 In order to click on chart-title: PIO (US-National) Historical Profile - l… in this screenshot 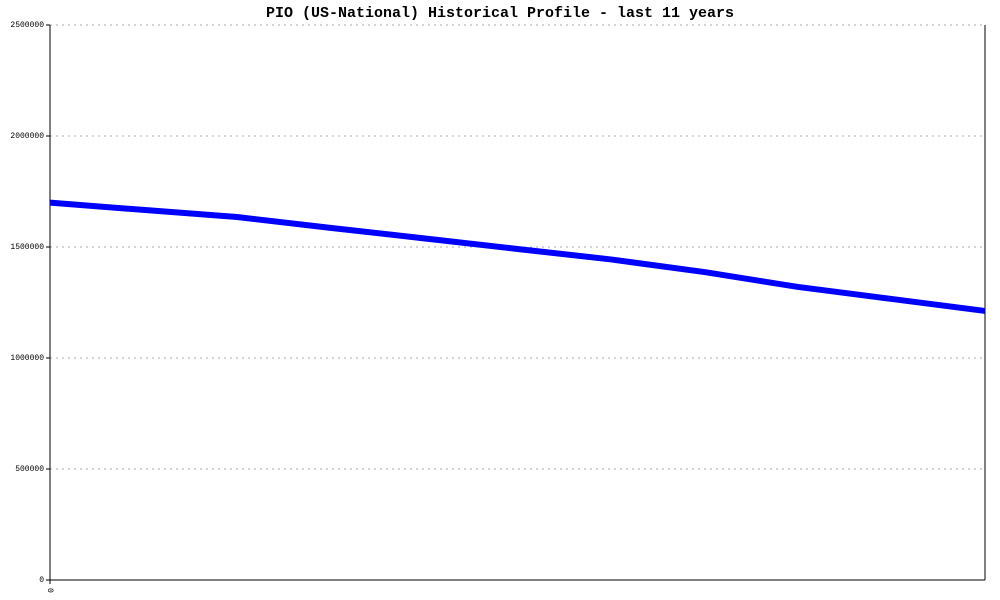, I will do `click(500, 13)`.